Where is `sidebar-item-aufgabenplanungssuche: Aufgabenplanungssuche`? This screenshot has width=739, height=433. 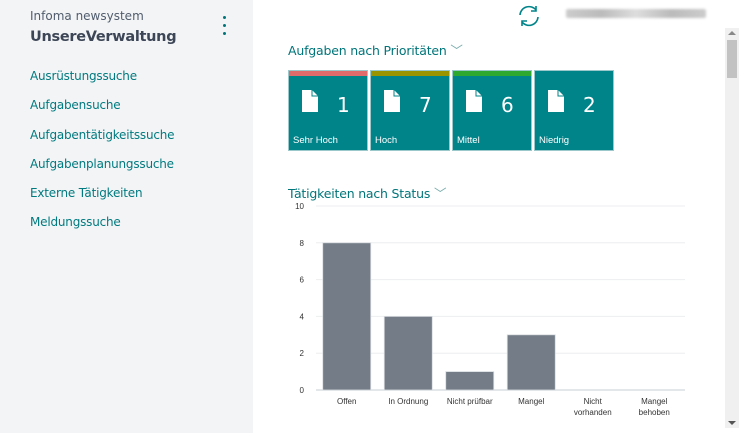
sidebar-item-aufgabenplanungssuche: Aufgabenplanungssuche is located at coordinates (102, 163).